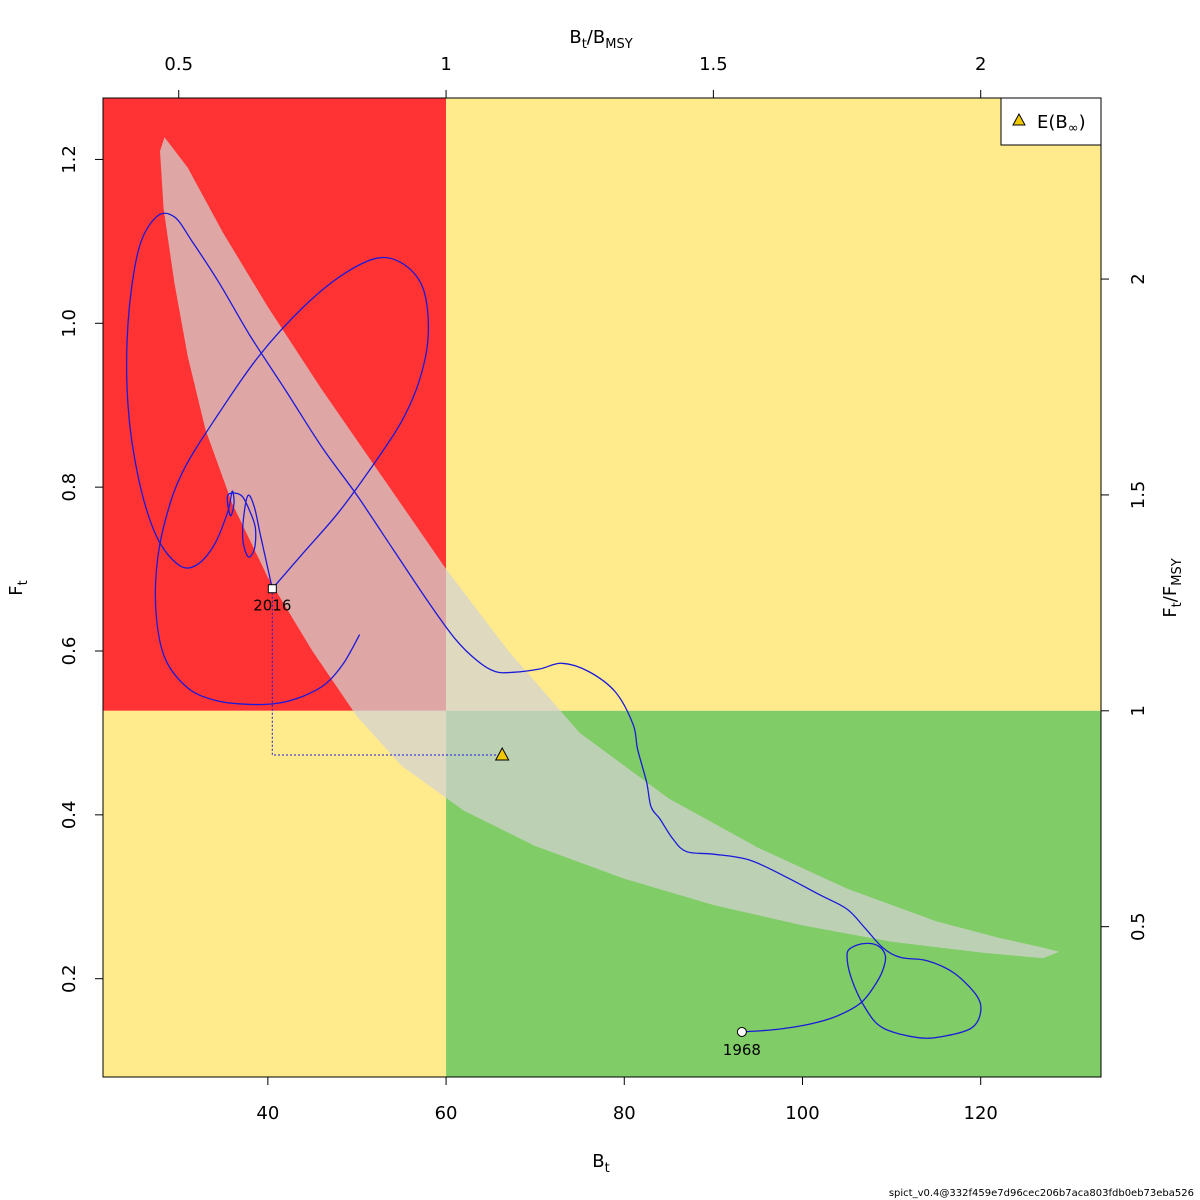  What do you see at coordinates (600, 1163) in the screenshot?
I see `x-axis-label: Bt` at bounding box center [600, 1163].